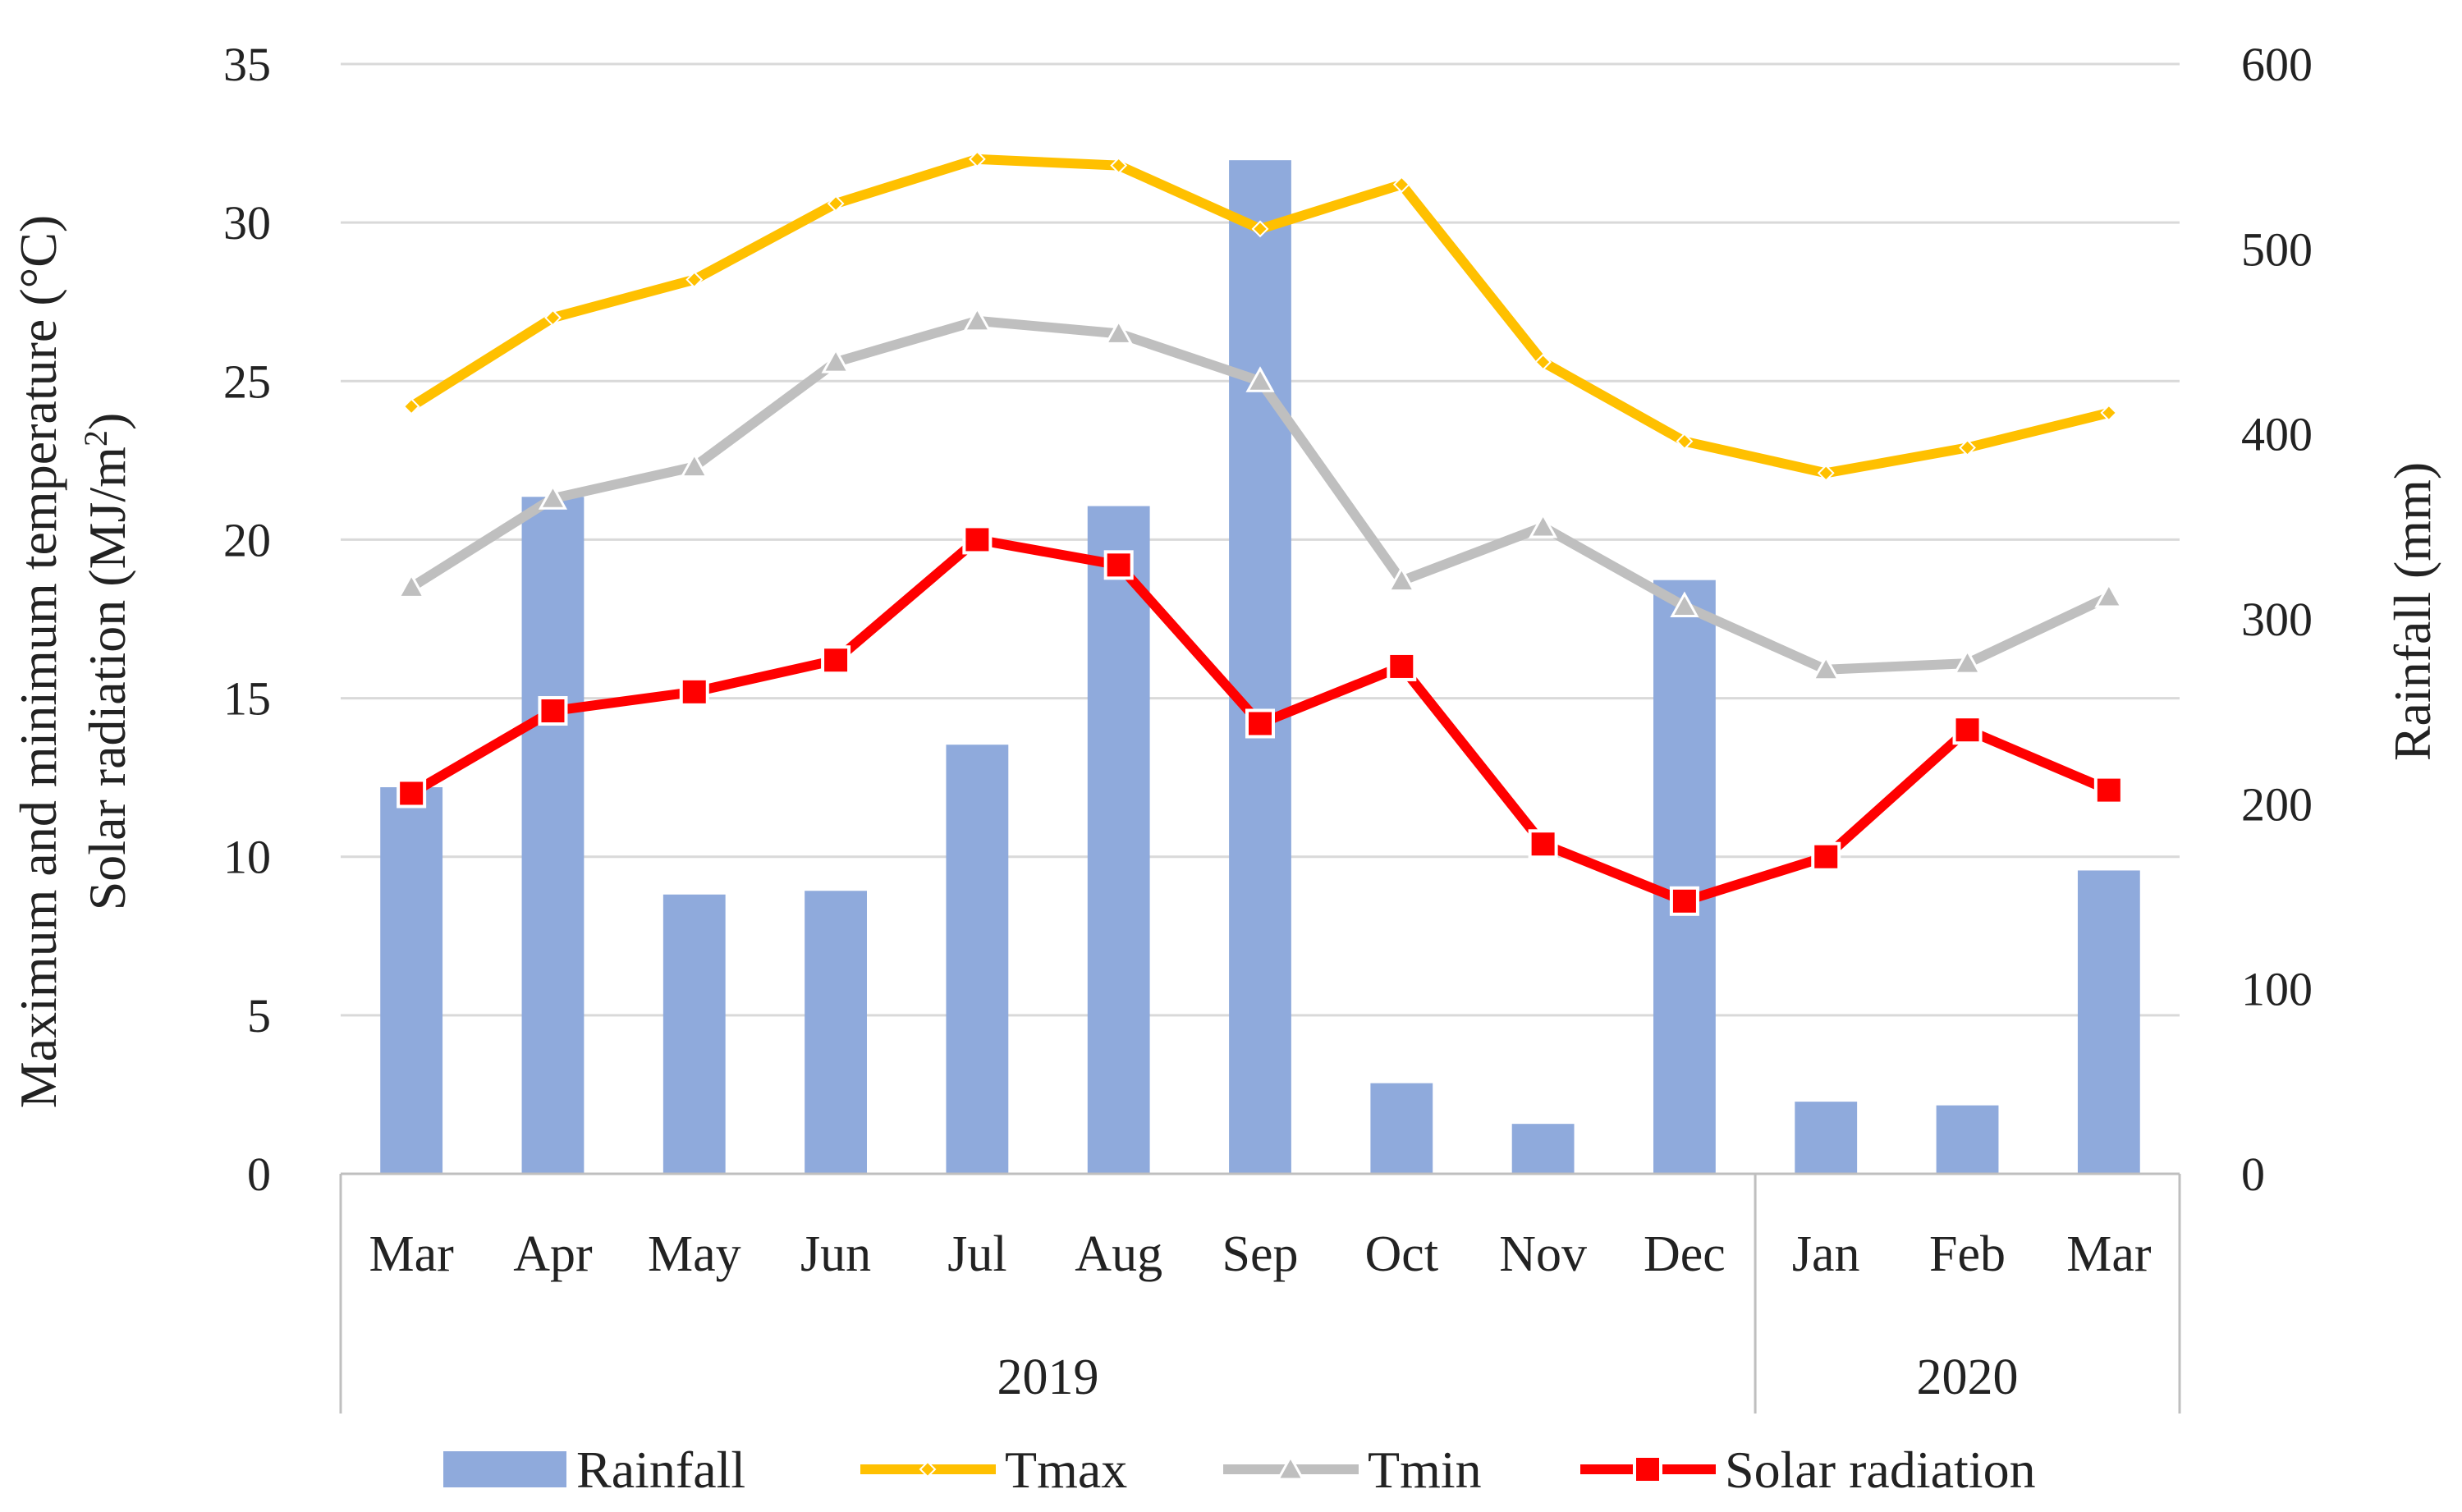 This screenshot has height=1512, width=2462. I want to click on category-label: Nov, so click(1543, 1254).